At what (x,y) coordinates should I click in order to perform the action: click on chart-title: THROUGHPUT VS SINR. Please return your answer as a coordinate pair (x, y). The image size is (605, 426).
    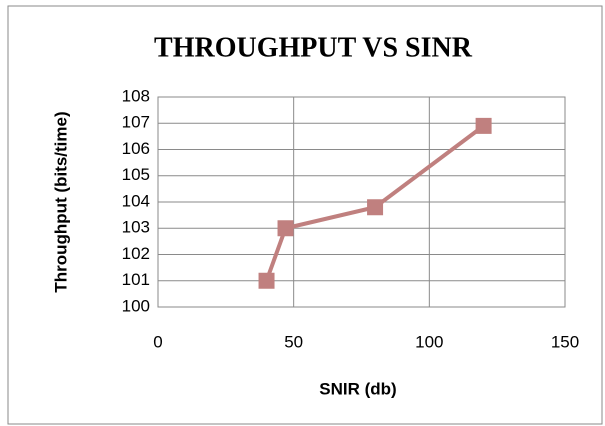
    Looking at the image, I should click on (313, 47).